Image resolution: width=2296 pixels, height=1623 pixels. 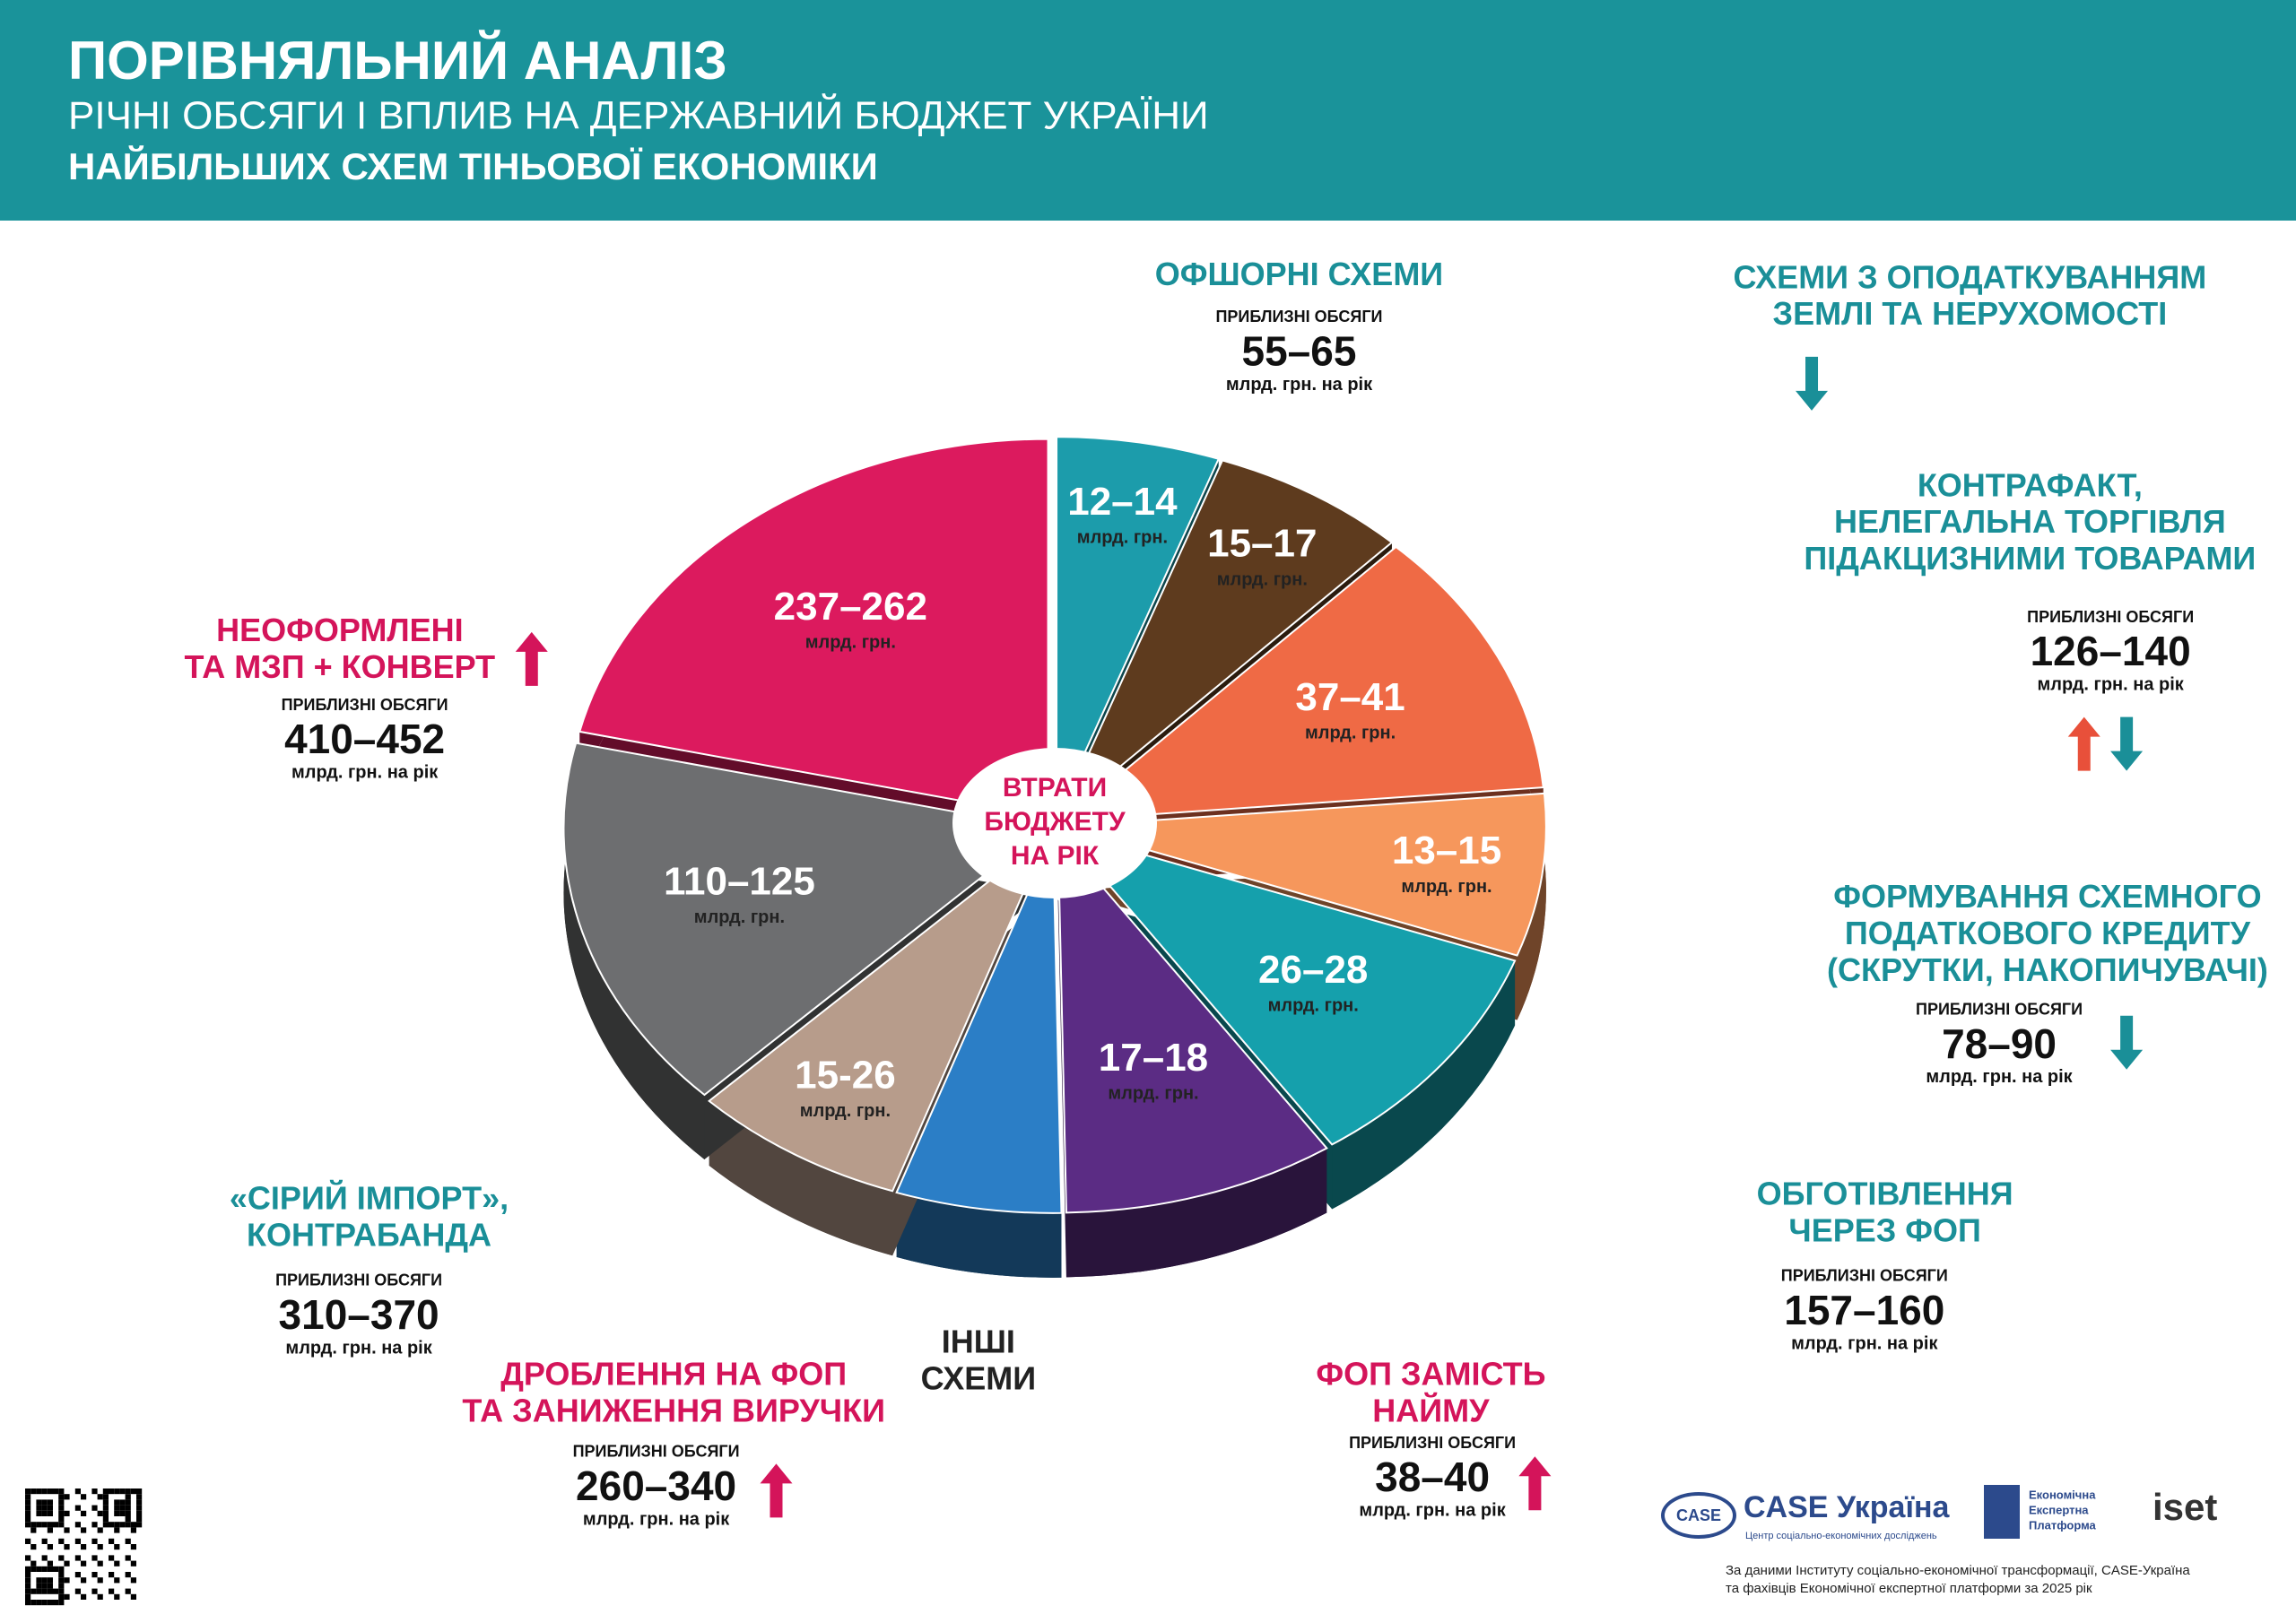 What do you see at coordinates (673, 1374) in the screenshot?
I see `scheme-title: ДРОБЛЕННЯ НА ФОП` at bounding box center [673, 1374].